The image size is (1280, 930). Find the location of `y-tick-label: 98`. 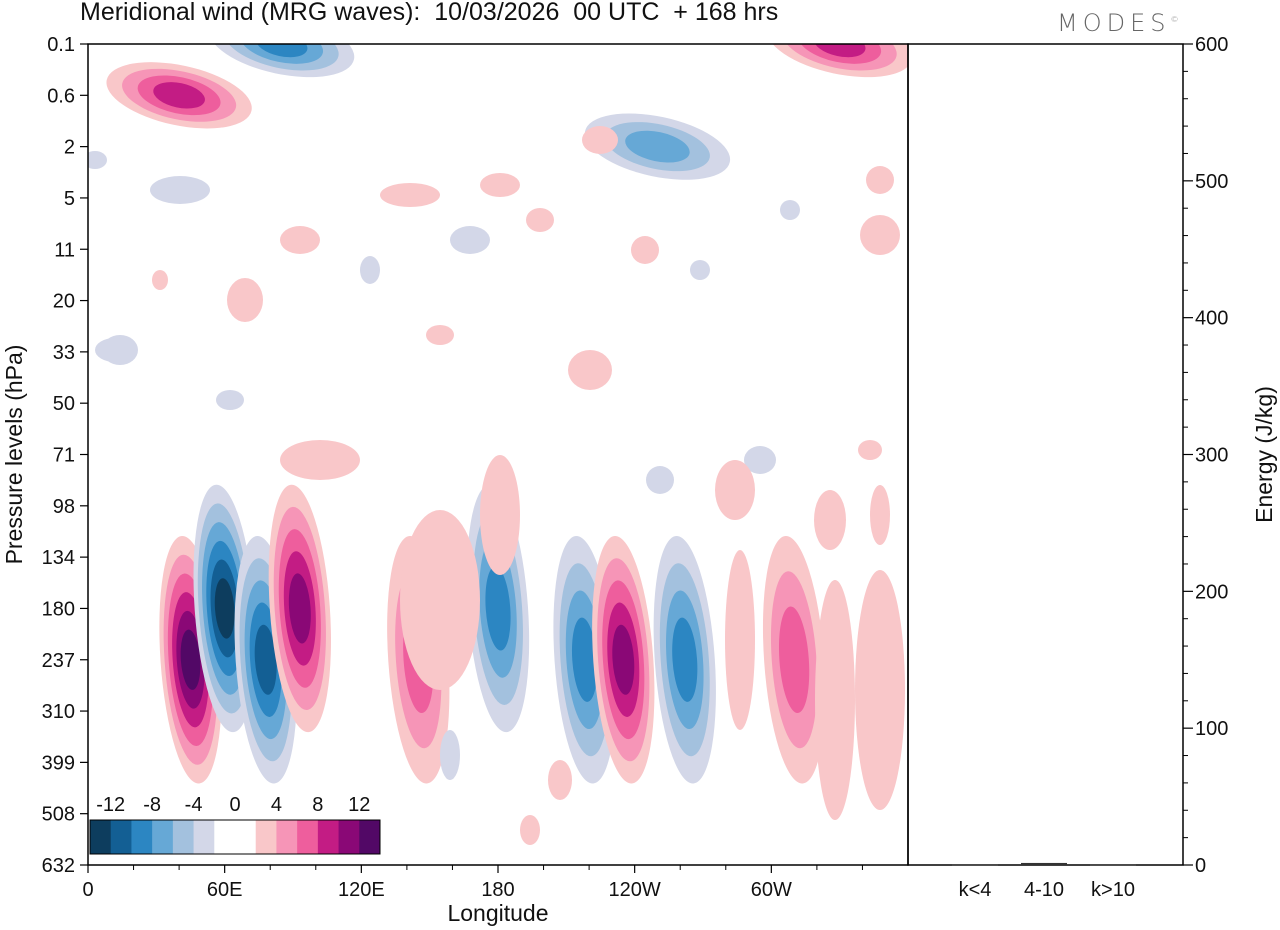

y-tick-label: 98 is located at coordinates (64, 507).